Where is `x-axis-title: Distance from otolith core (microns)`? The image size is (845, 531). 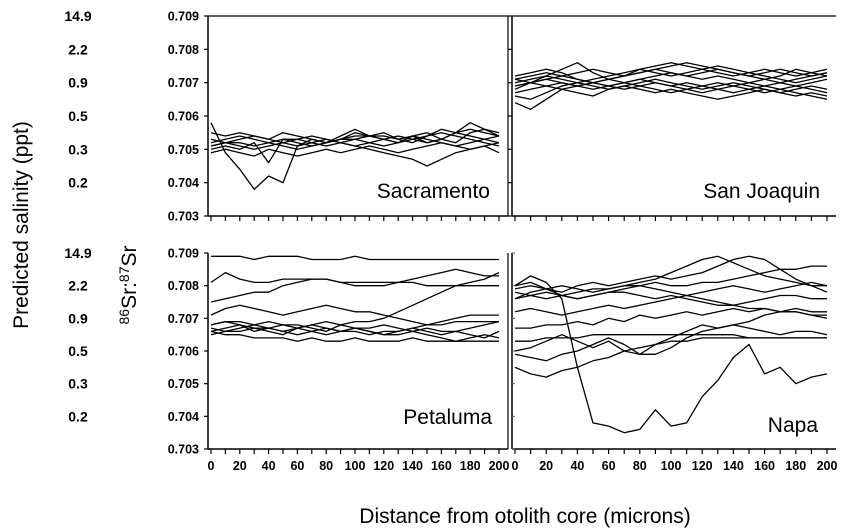 x-axis-title: Distance from otolith core (microns) is located at coordinates (524, 516).